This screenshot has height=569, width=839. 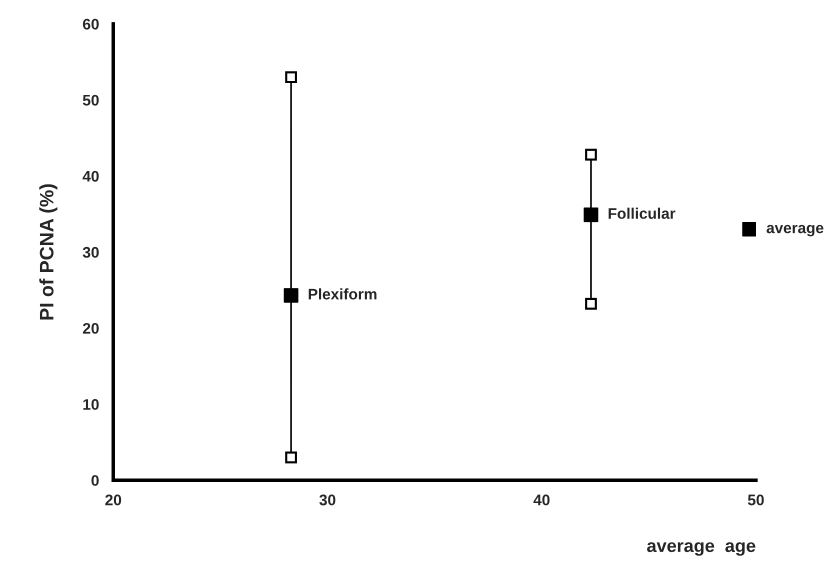 What do you see at coordinates (541, 500) in the screenshot?
I see `x-tick-label: 40` at bounding box center [541, 500].